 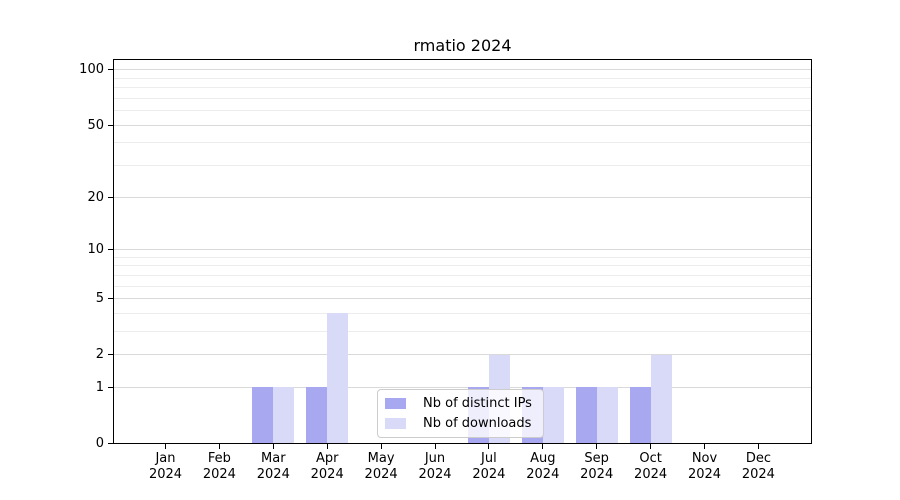 I want to click on y-axis-tick-label: 100, so click(x=91, y=70).